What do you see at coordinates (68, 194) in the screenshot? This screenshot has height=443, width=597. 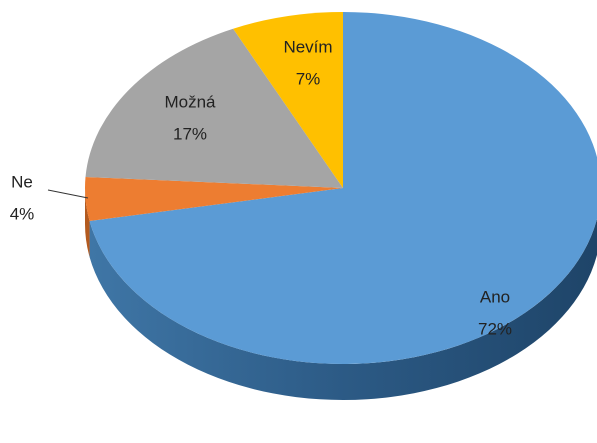 I see `leader-line` at bounding box center [68, 194].